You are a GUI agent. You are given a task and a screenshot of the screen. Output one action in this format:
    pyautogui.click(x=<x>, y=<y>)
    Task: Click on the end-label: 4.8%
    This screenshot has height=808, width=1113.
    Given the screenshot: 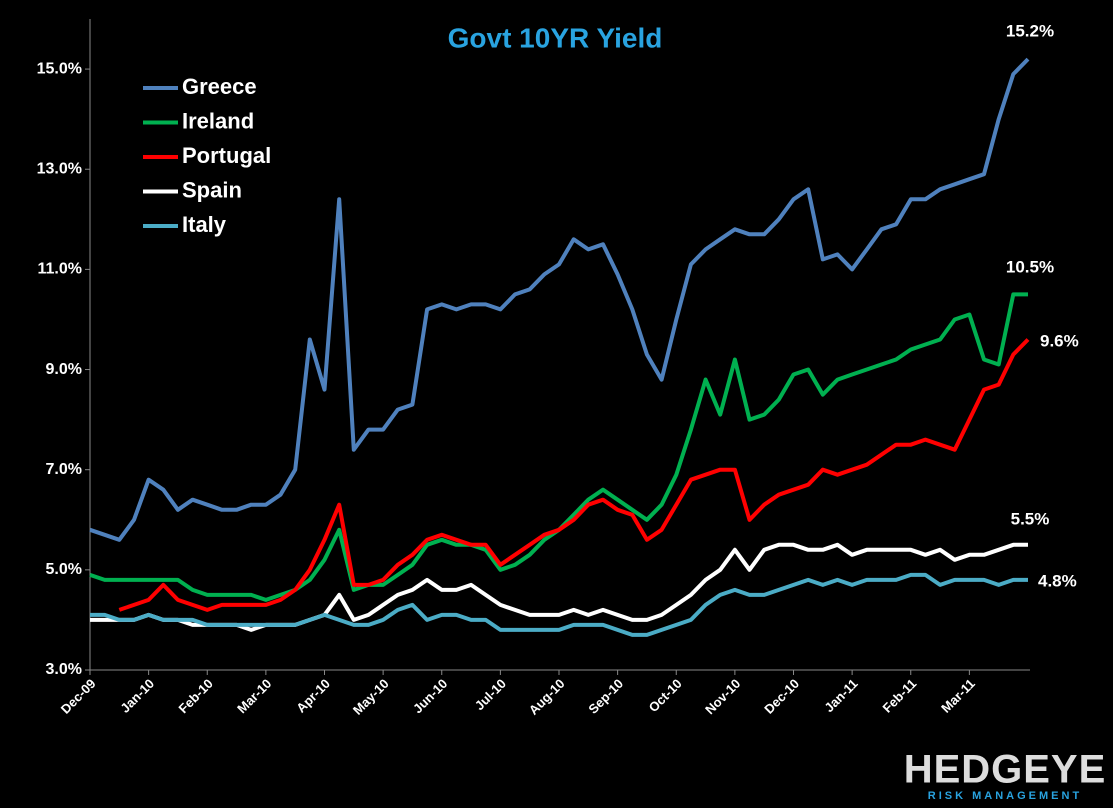 What is the action you would take?
    pyautogui.click(x=1057, y=580)
    